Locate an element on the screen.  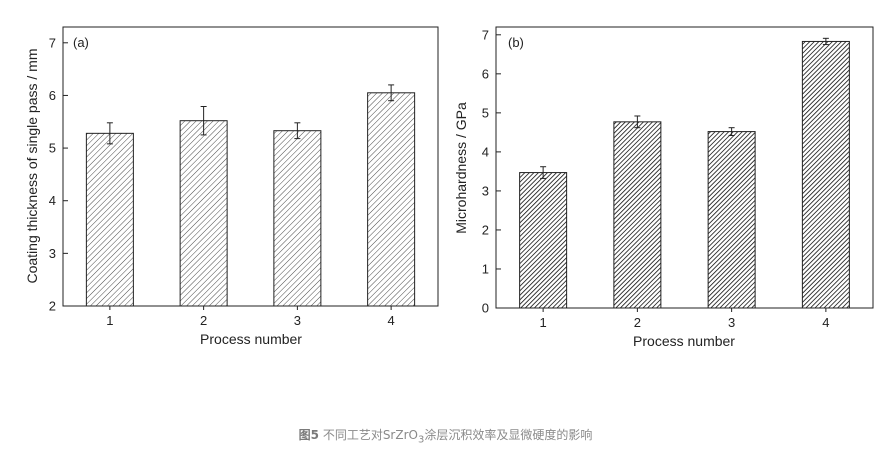
x-tick-label-b-3: 3 is located at coordinates (731, 322).